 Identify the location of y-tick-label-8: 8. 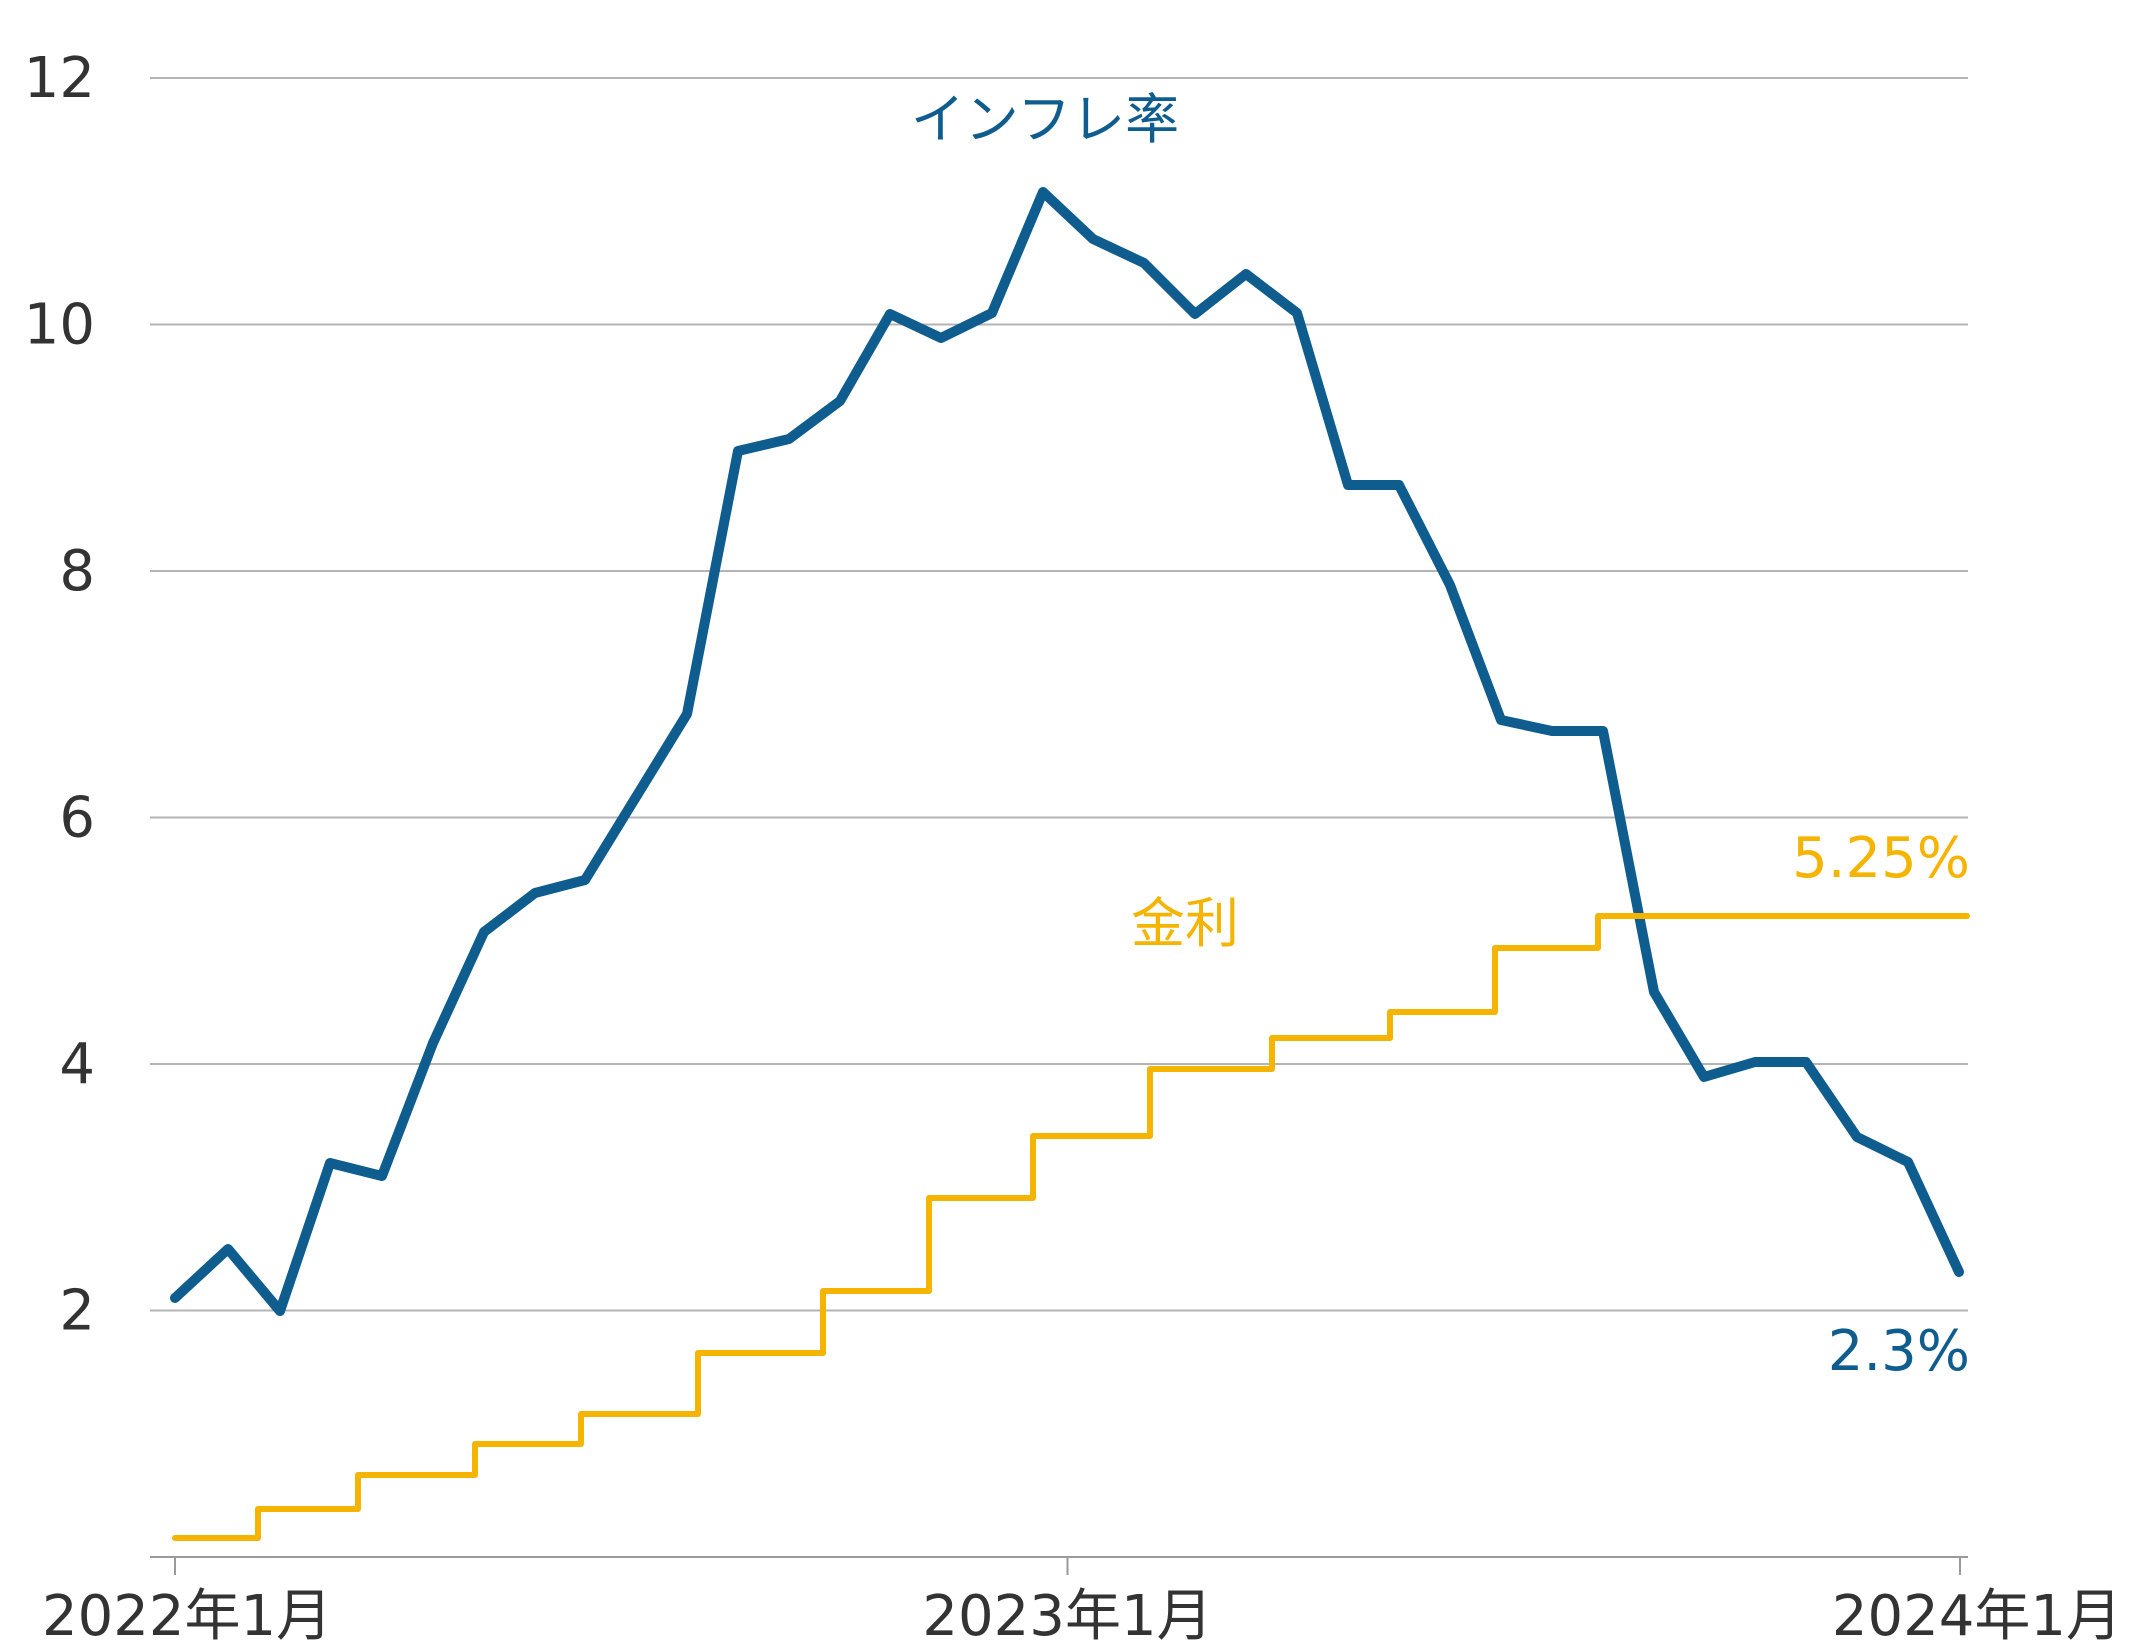
(77, 571).